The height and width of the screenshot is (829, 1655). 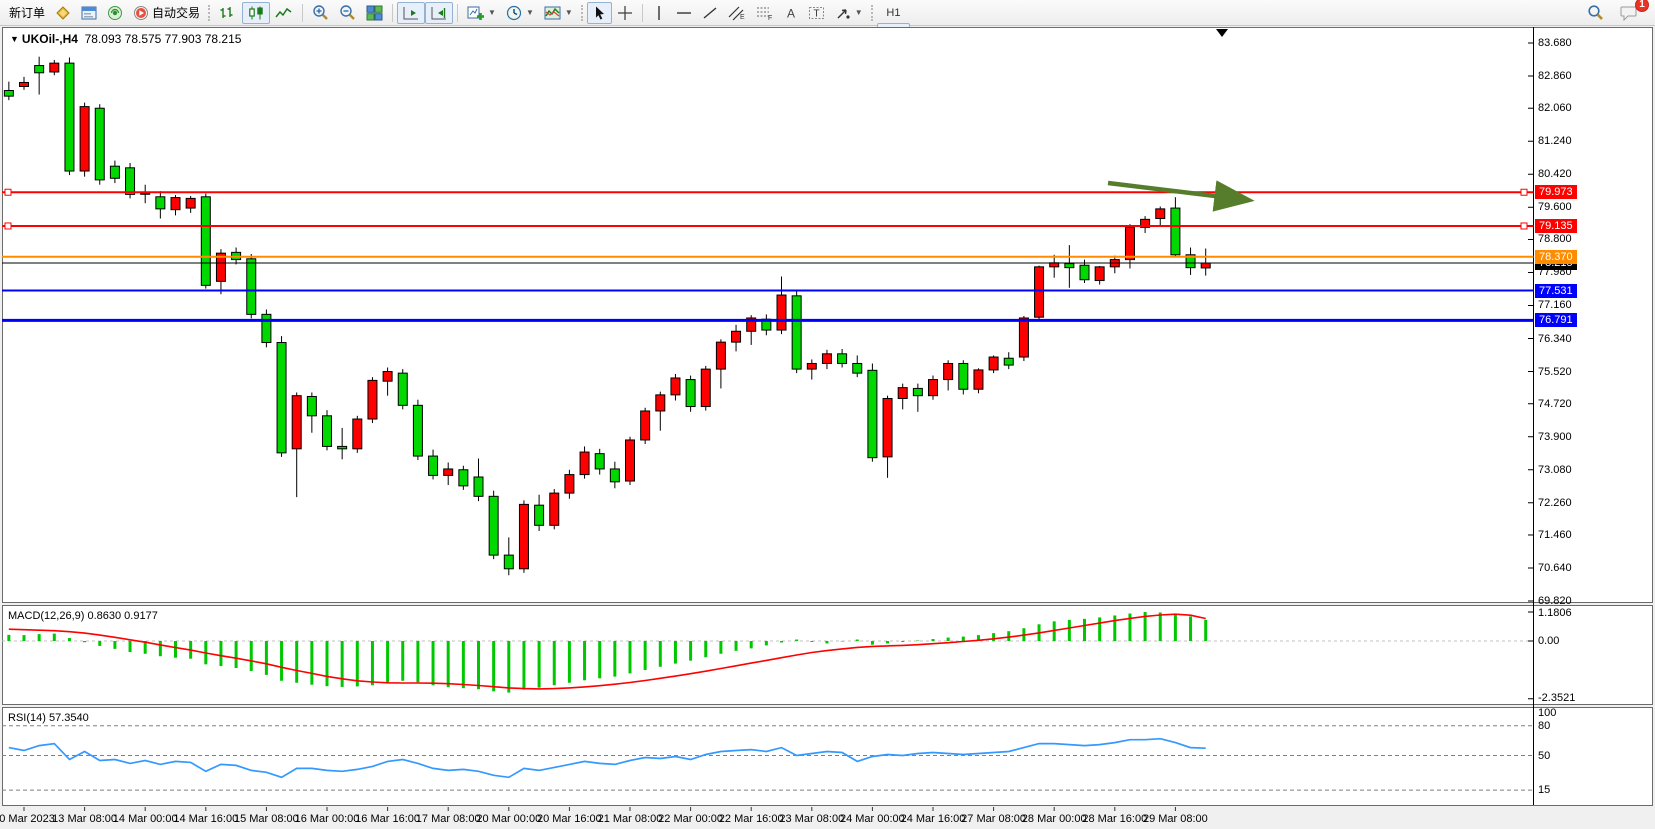 I want to click on arrow-objects-icon, so click(x=843, y=13).